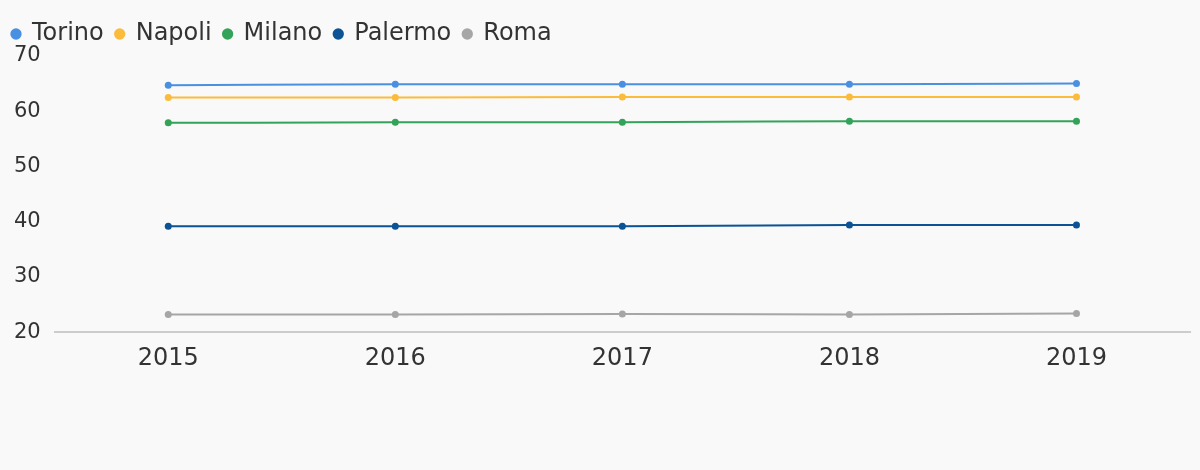 The image size is (1200, 470). I want to click on legend-label: Milano, so click(283, 32).